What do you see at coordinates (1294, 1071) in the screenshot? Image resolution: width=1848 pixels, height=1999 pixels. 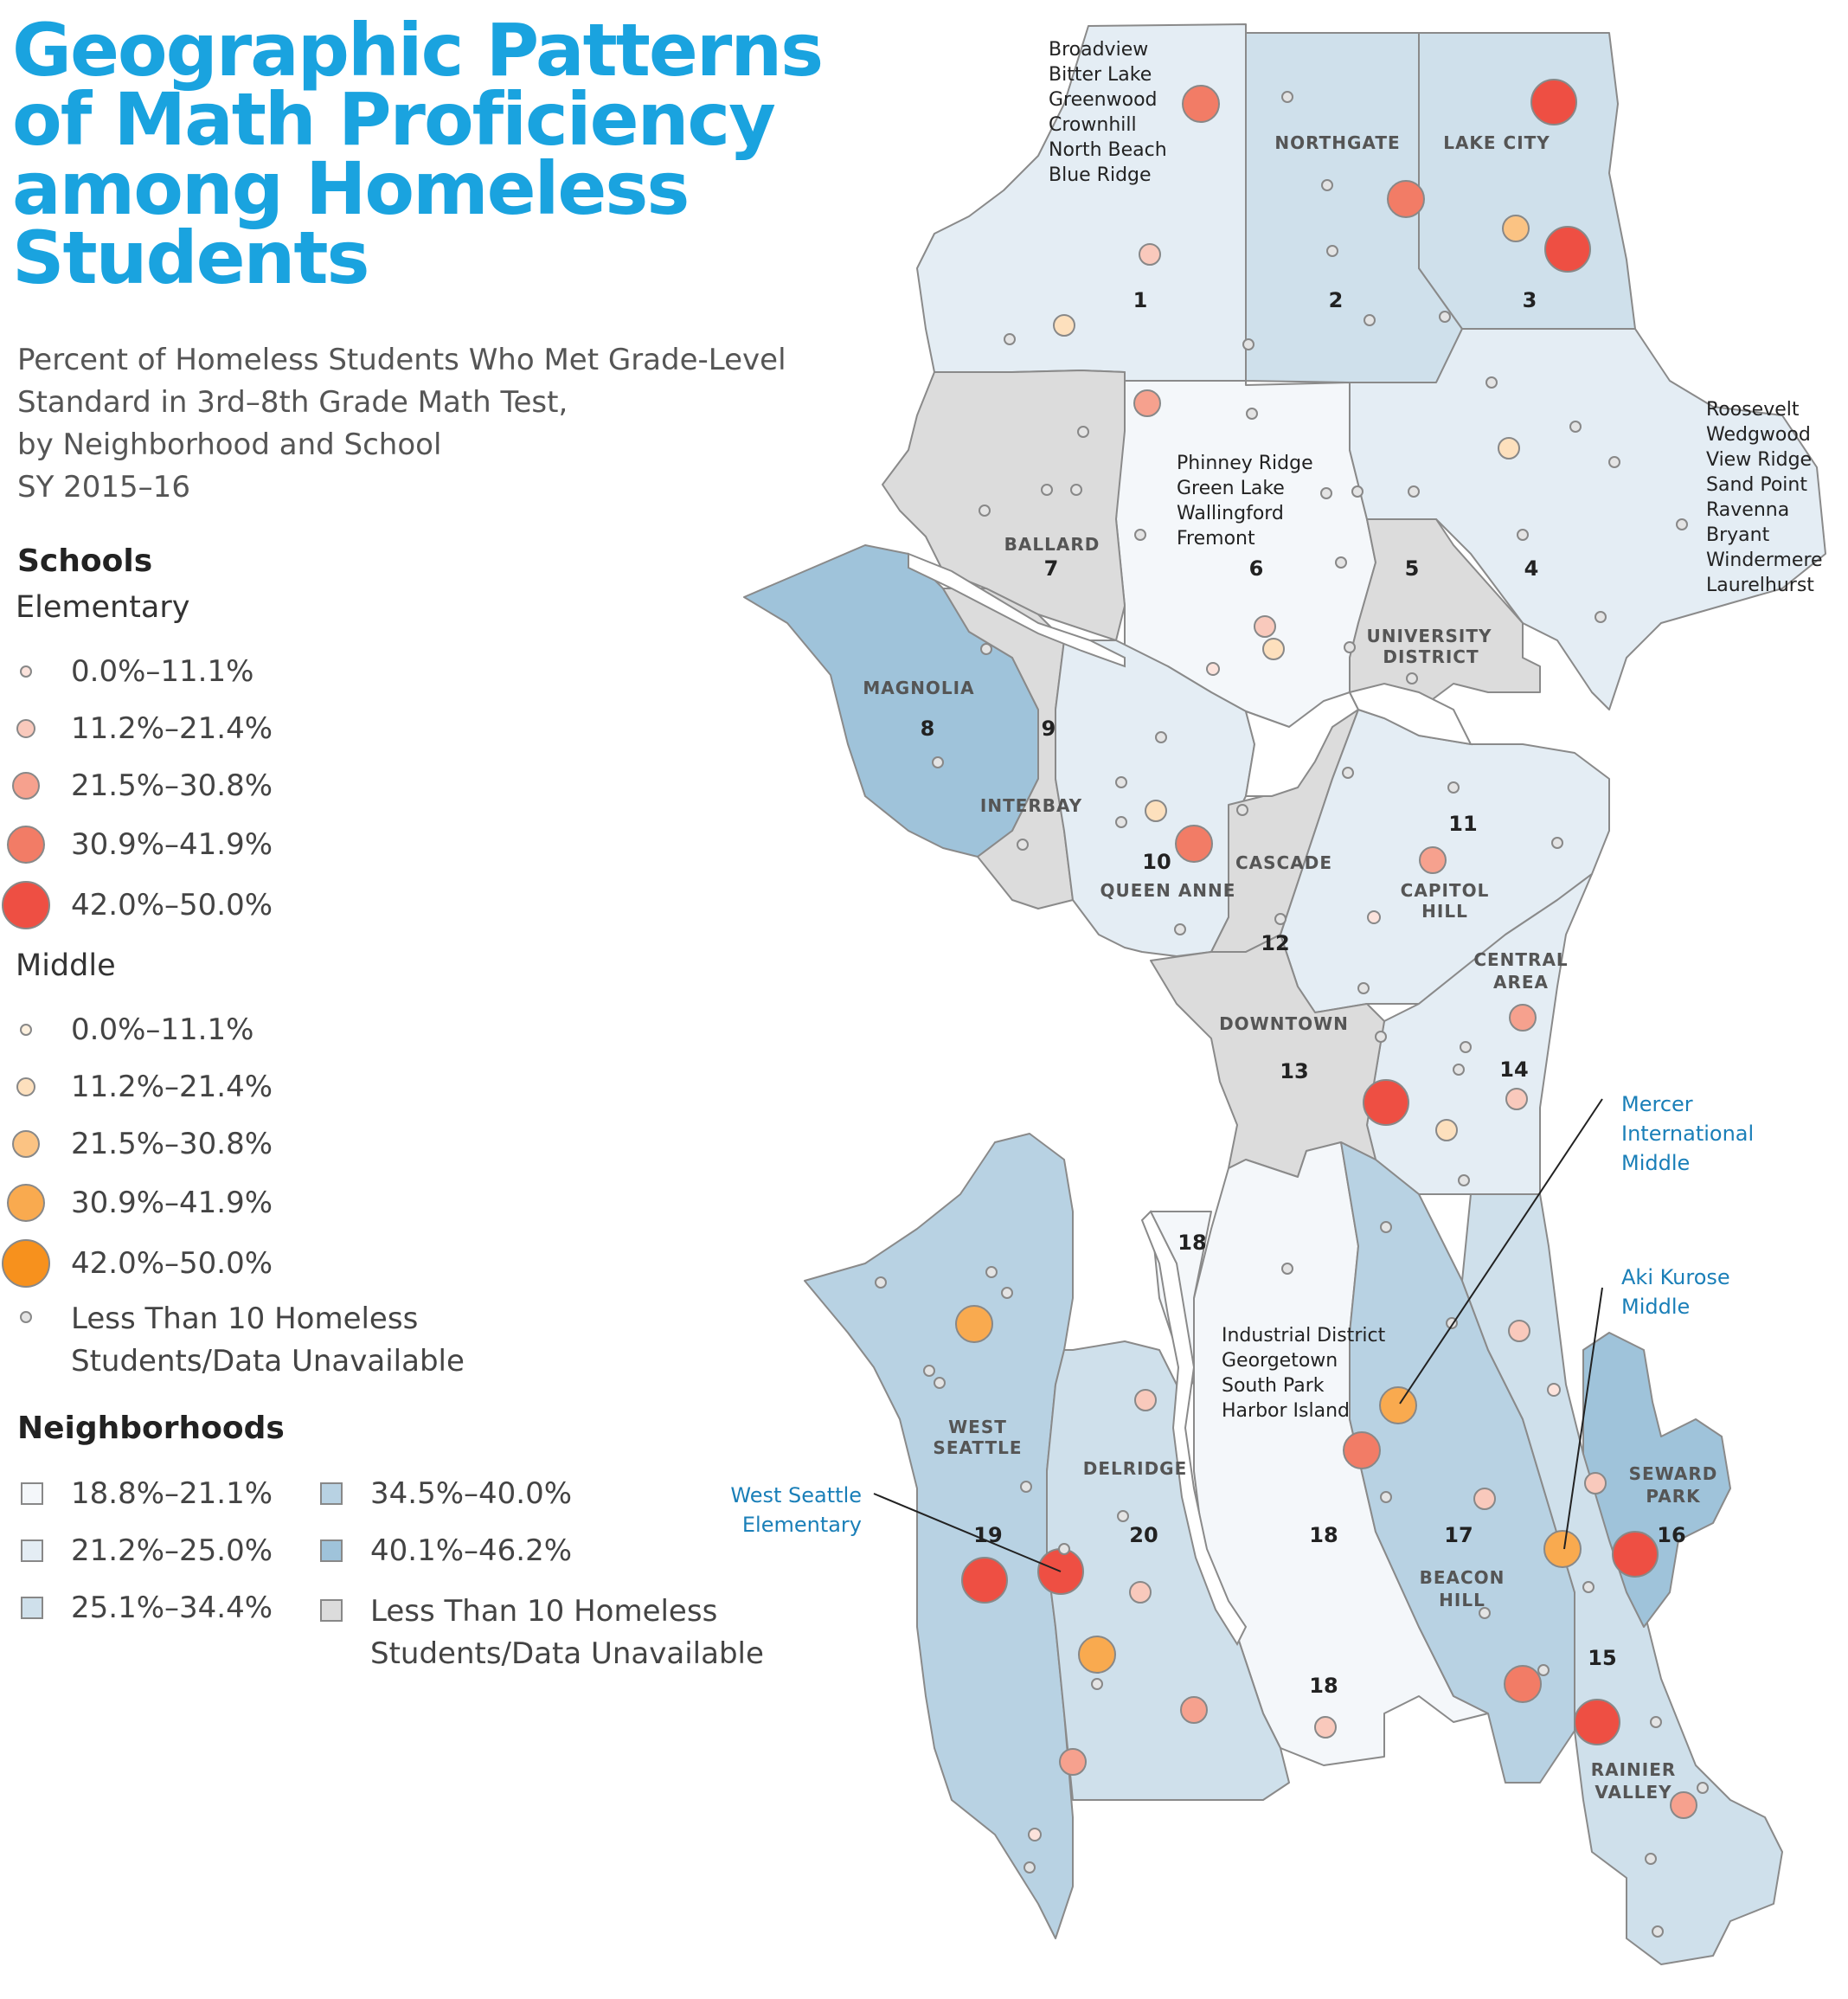 I see `neighborhood-number: 13` at bounding box center [1294, 1071].